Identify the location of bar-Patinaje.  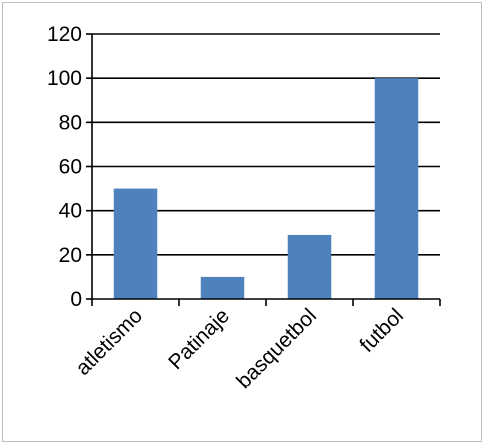
(222, 287).